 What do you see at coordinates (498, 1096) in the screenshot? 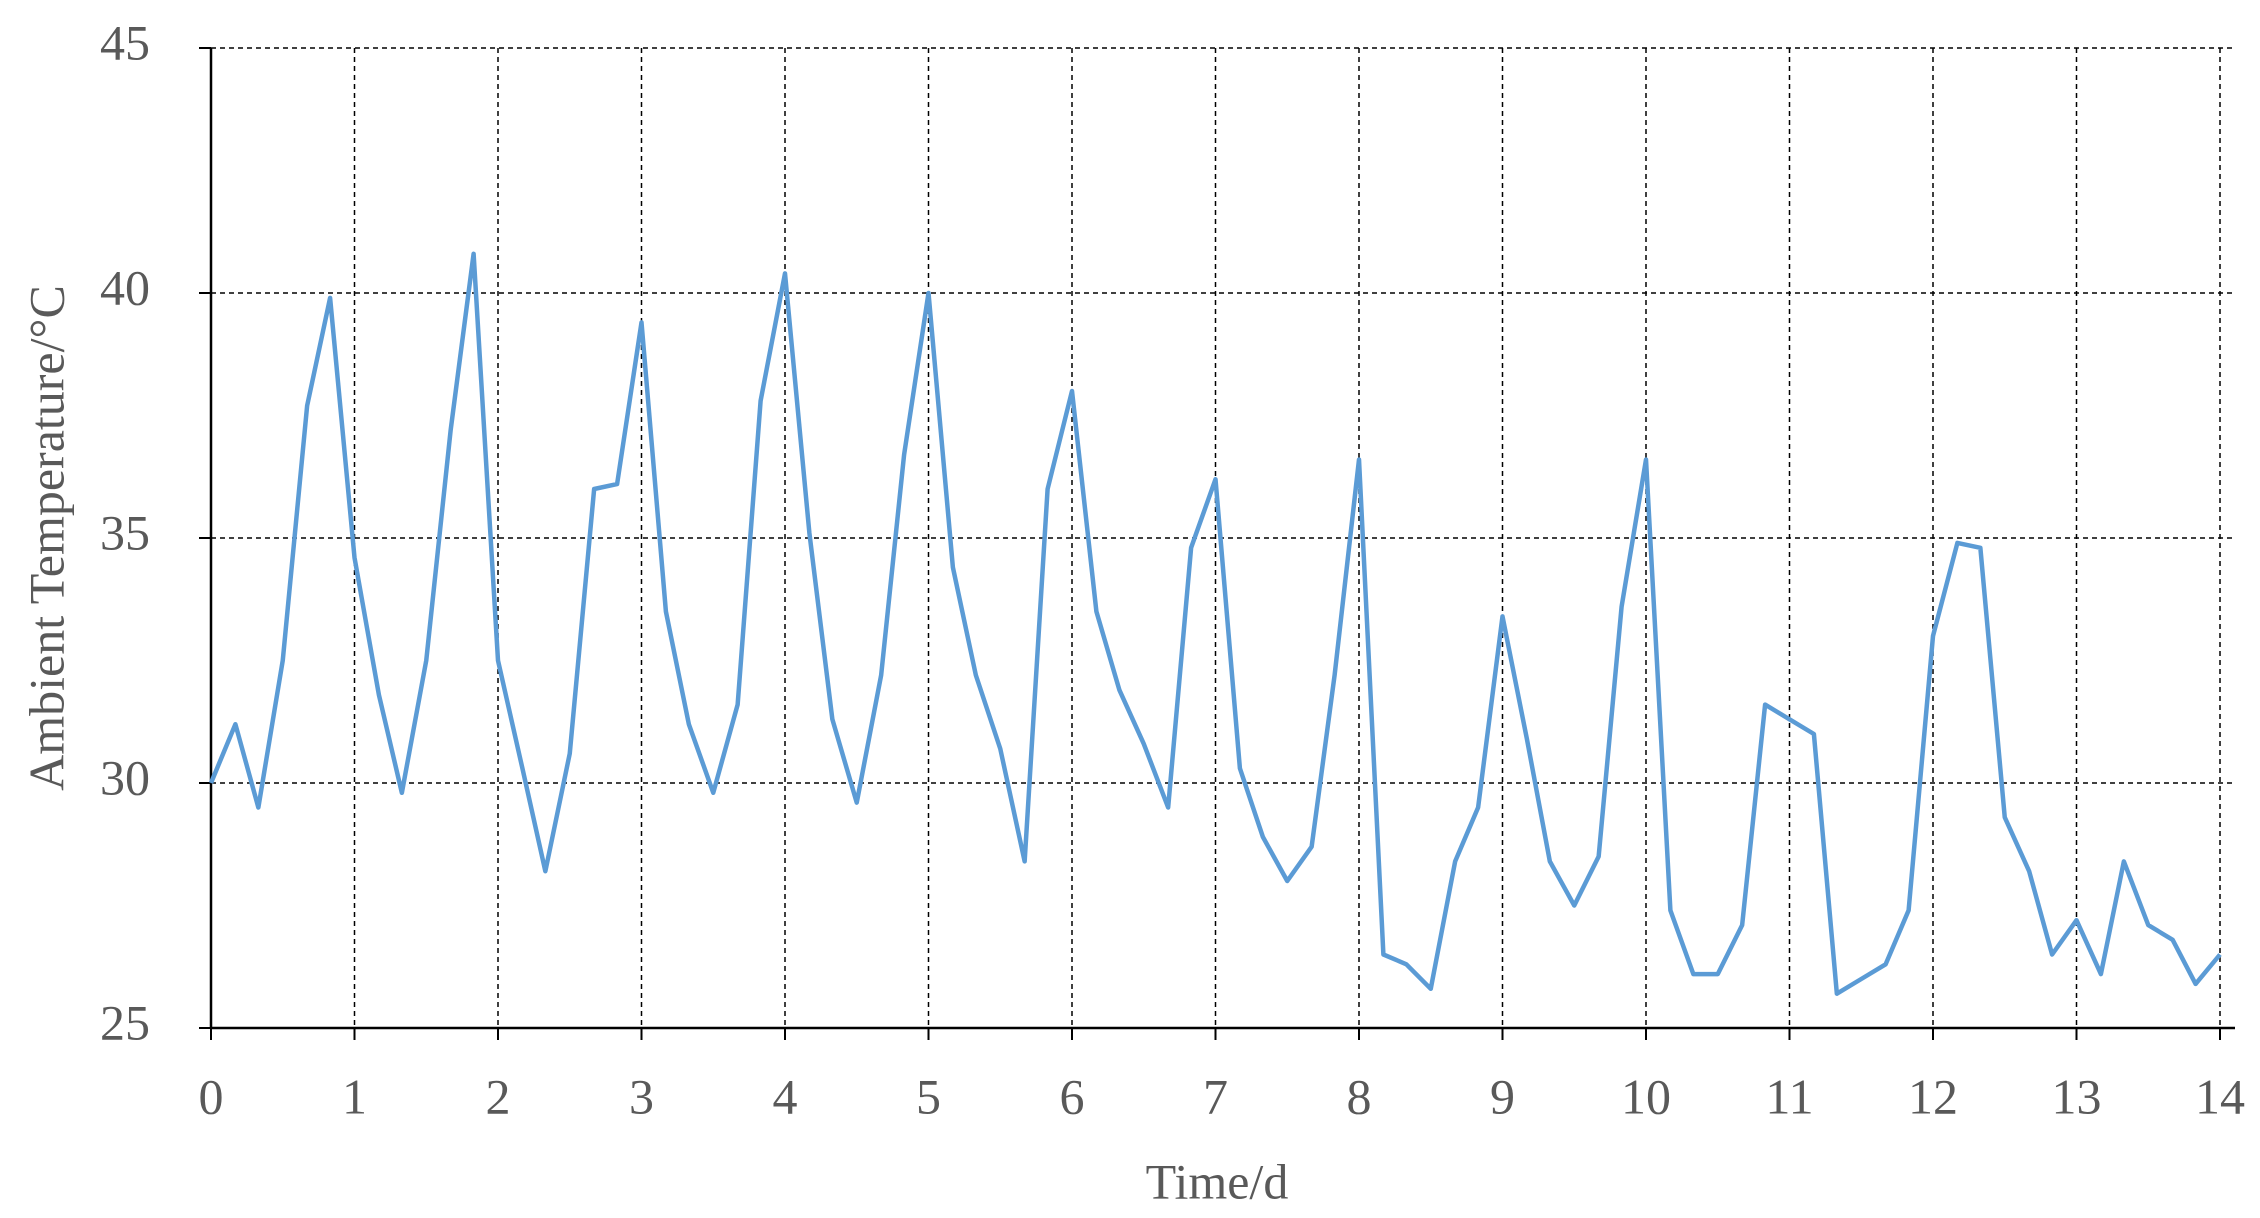
I see `x-tick-label: 2` at bounding box center [498, 1096].